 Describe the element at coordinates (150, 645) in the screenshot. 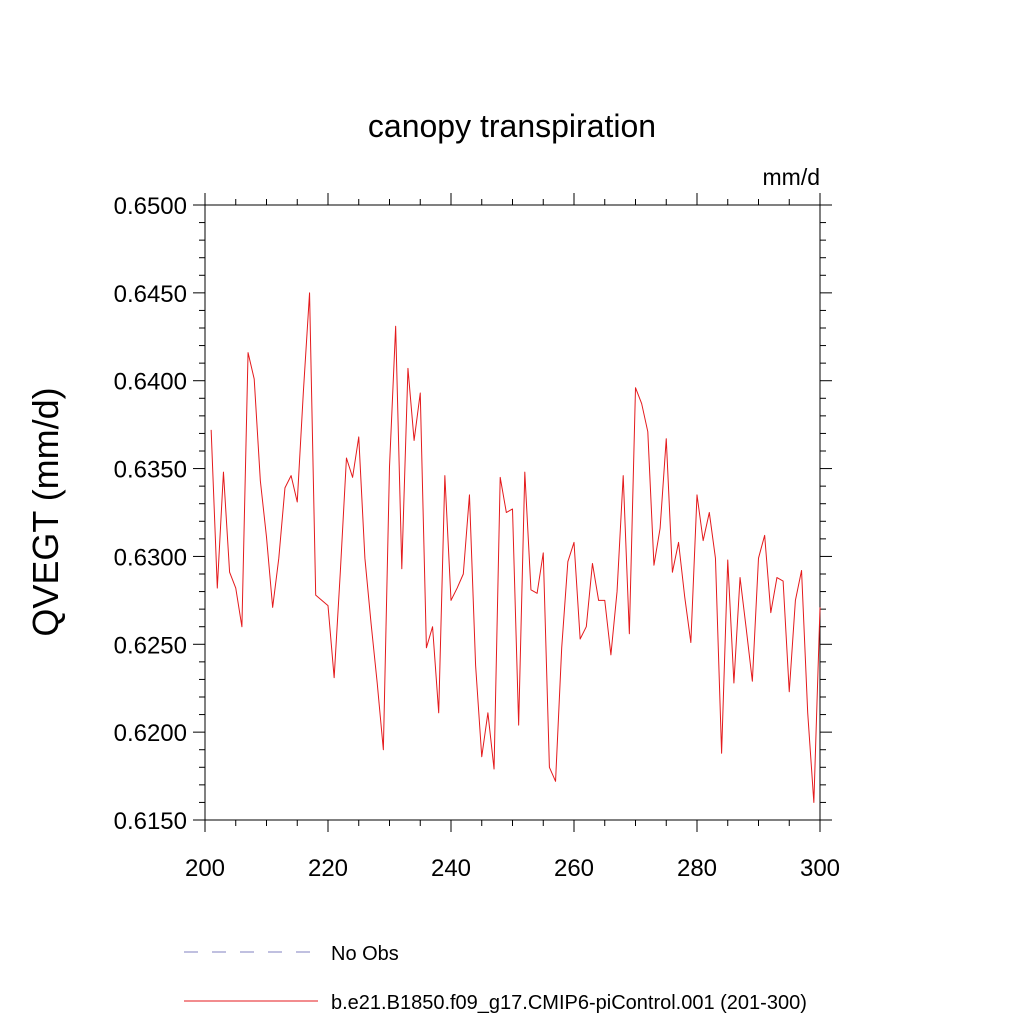

I see `y-tick-label: 0.6250` at that location.